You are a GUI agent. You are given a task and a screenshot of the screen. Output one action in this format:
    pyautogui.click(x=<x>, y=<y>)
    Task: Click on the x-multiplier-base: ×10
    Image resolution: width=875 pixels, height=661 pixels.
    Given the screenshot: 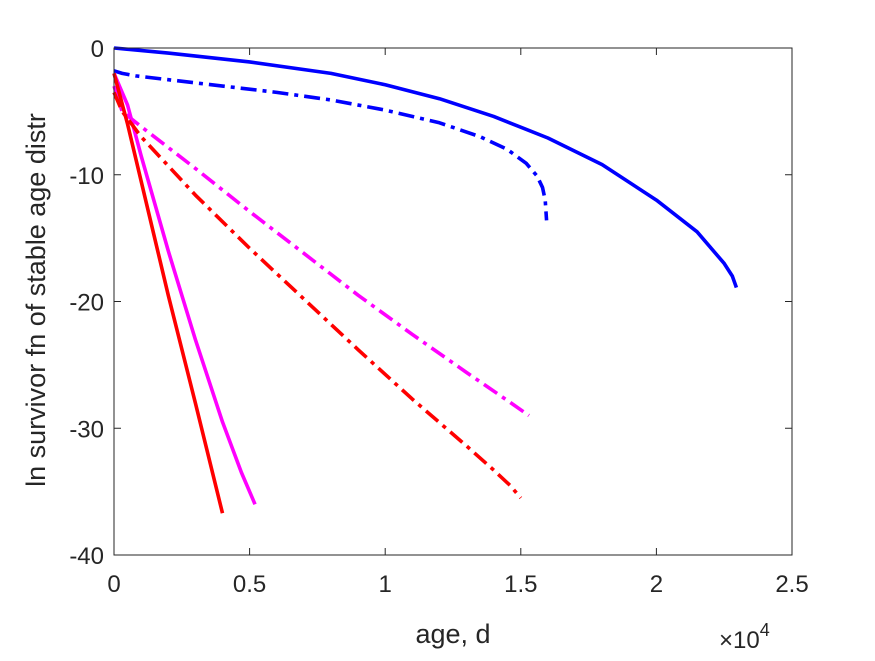 What is the action you would take?
    pyautogui.click(x=739, y=640)
    